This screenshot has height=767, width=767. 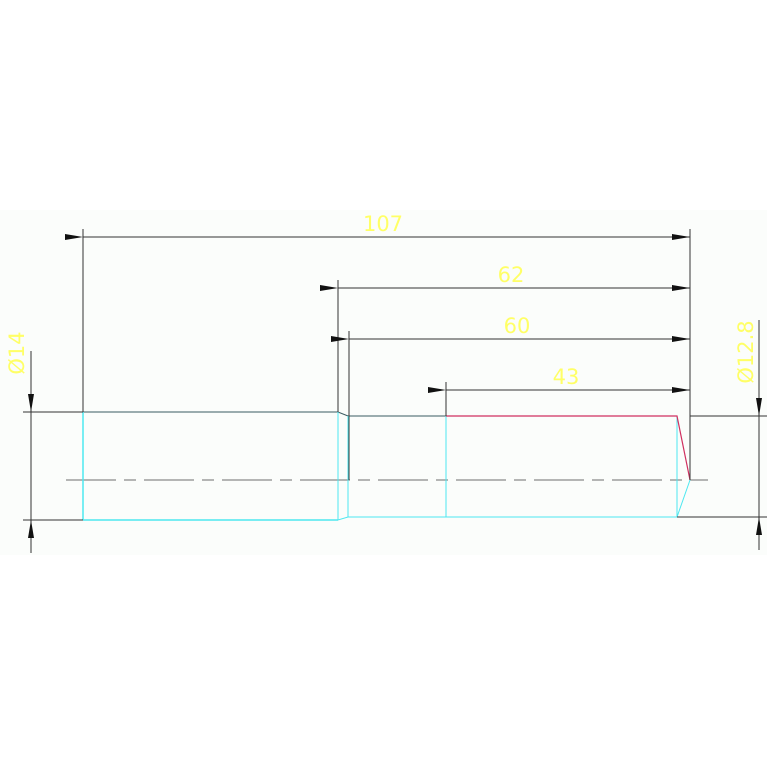 I want to click on dim-43-label: 43, so click(x=566, y=377).